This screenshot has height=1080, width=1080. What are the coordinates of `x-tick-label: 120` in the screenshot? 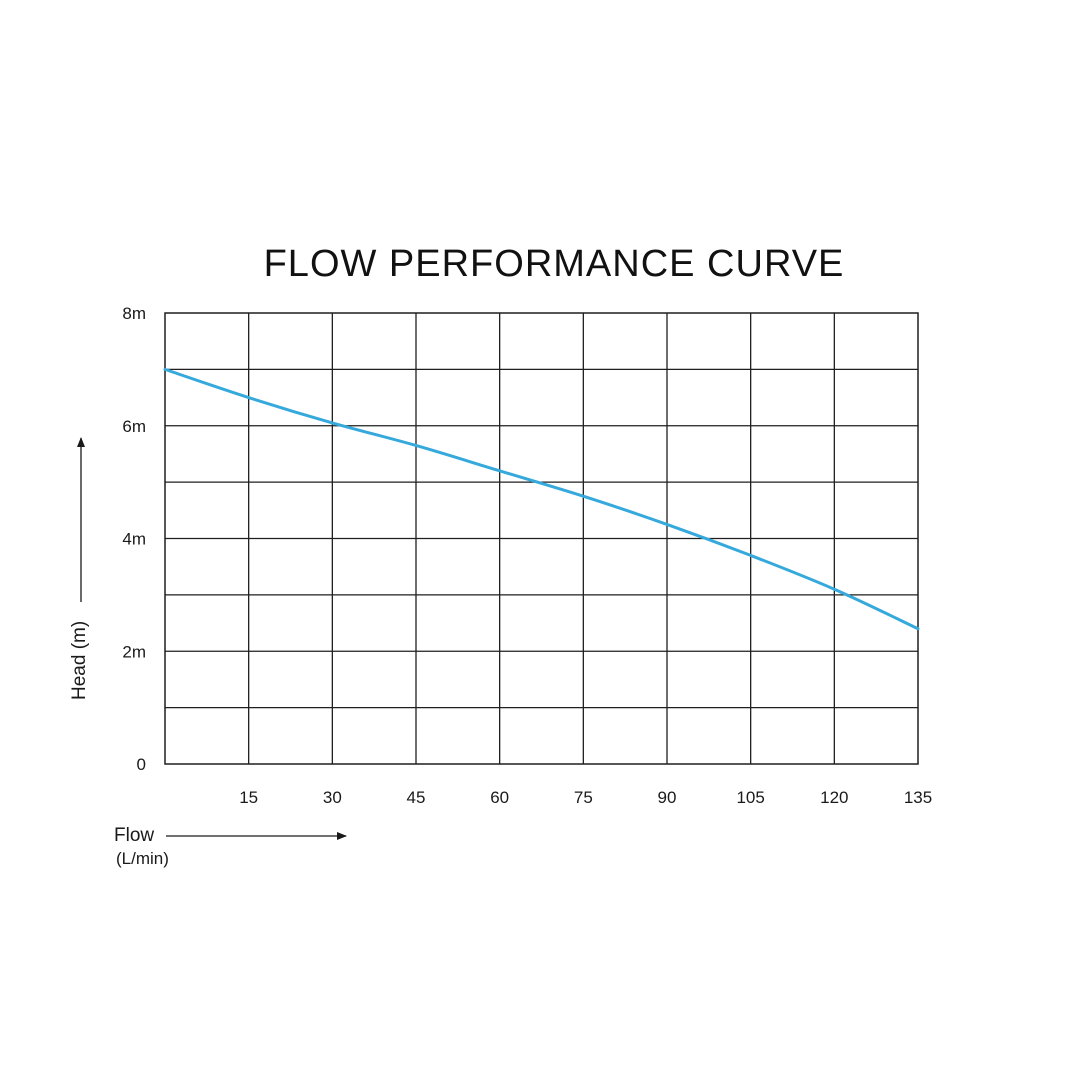 It's located at (834, 797).